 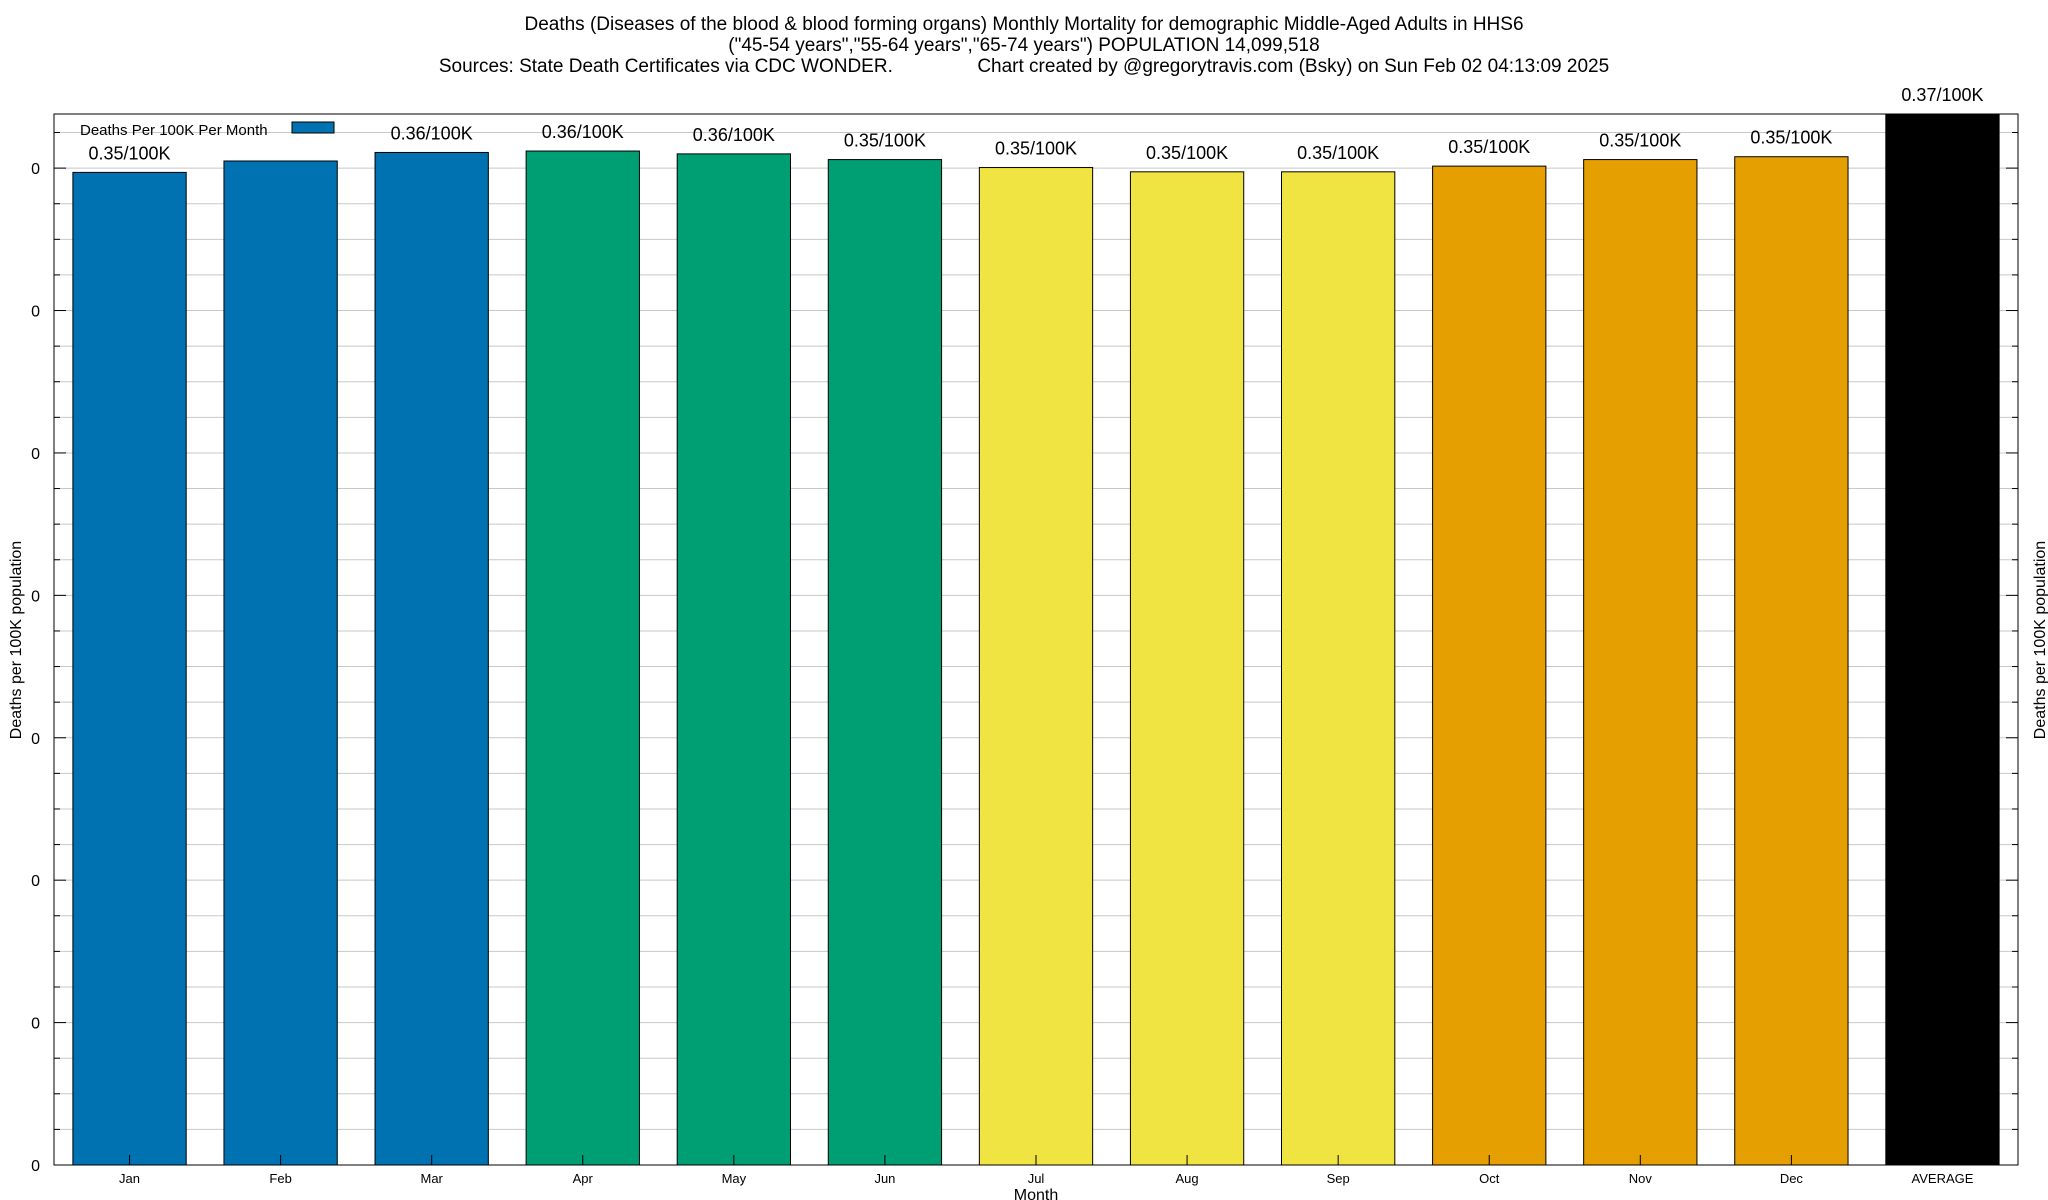 I want to click on x-tick-label: Jan, so click(x=129, y=1178).